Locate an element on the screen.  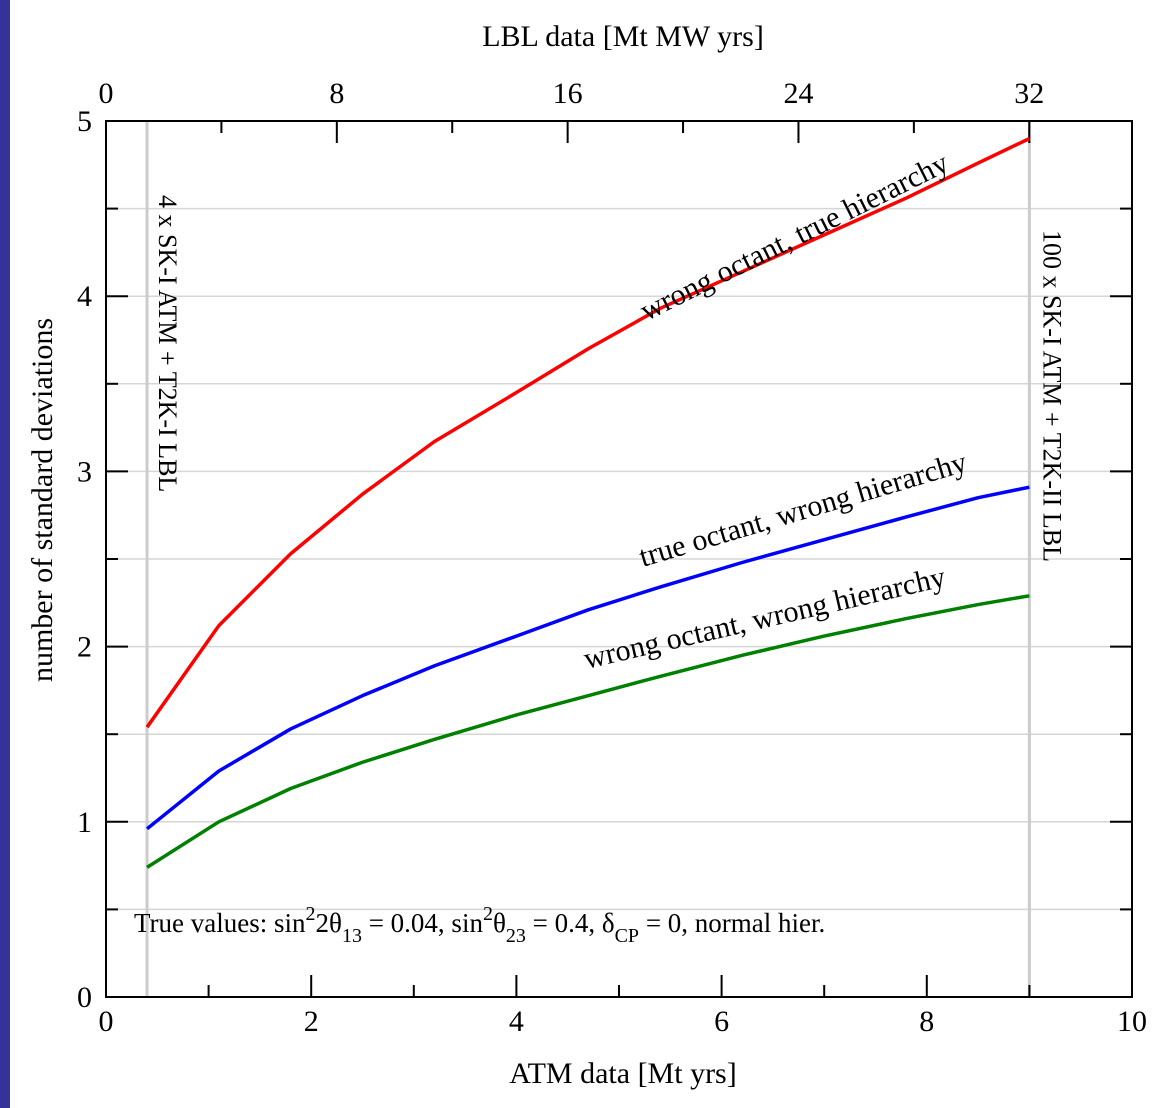
x-axis-title: ATM data [Mt yrs] is located at coordinates (622, 1073).